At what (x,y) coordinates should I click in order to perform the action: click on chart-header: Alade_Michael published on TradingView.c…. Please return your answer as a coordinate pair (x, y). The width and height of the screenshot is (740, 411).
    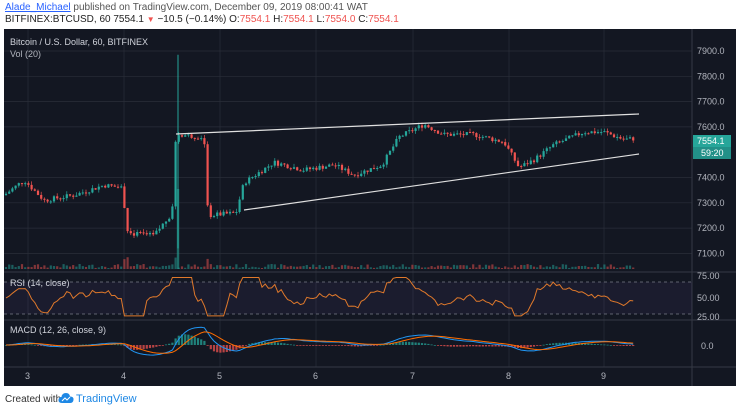
    Looking at the image, I should click on (370, 14).